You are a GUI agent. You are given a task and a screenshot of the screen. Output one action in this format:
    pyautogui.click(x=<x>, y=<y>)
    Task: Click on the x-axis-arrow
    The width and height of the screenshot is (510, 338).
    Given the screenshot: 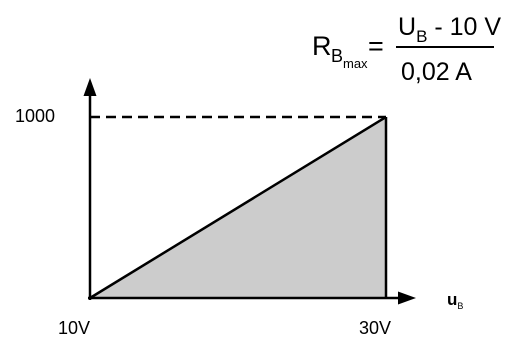 What is the action you would take?
    pyautogui.click(x=407, y=298)
    